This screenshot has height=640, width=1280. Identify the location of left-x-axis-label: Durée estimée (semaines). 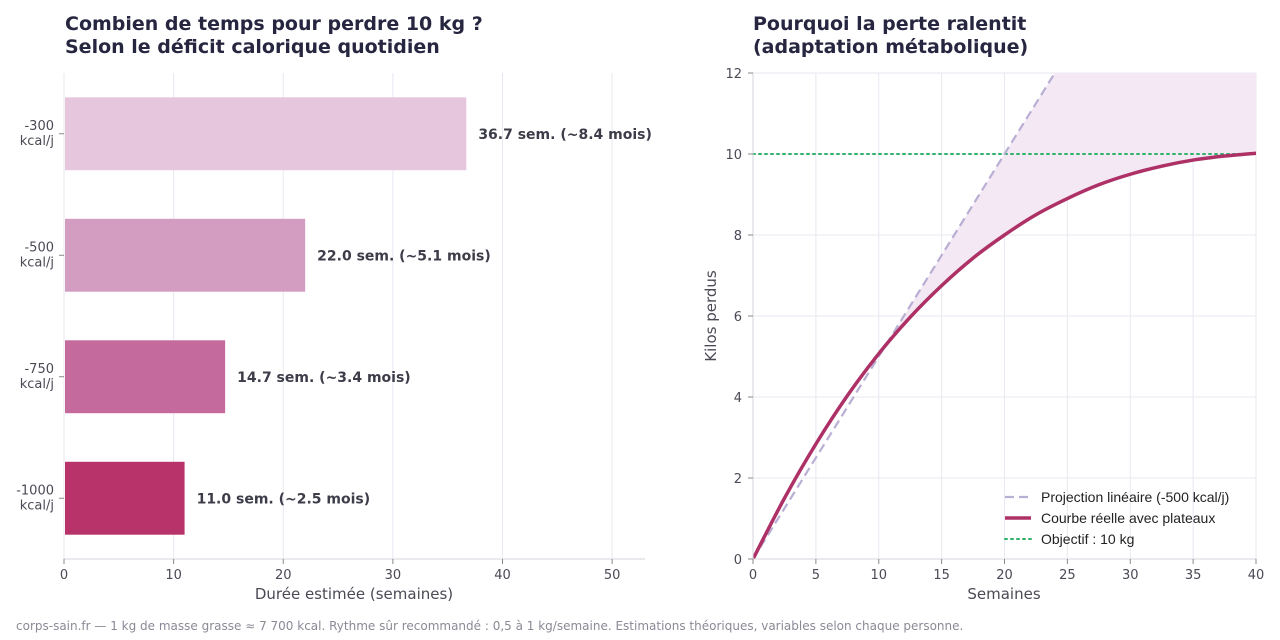
(354, 594).